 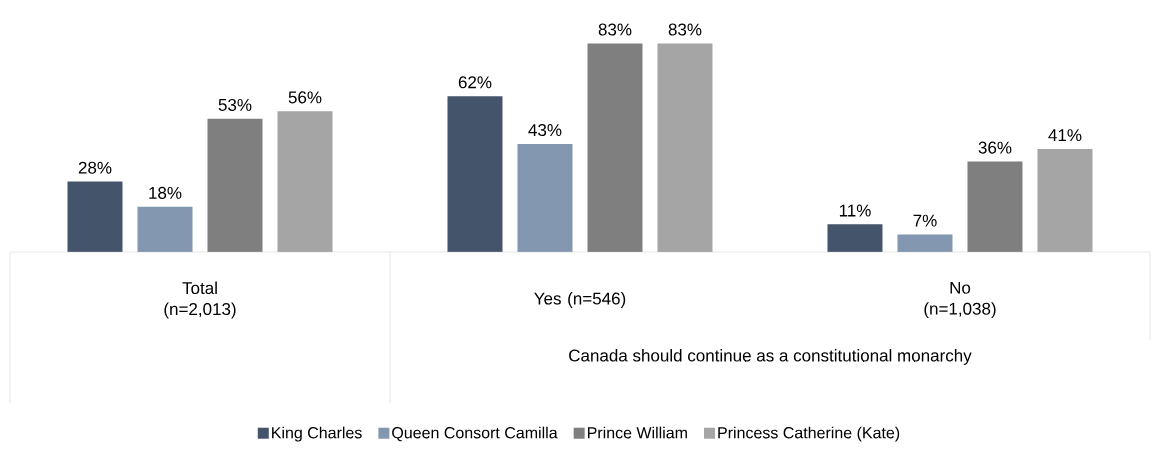 What do you see at coordinates (235, 104) in the screenshot?
I see `data-label: 53%` at bounding box center [235, 104].